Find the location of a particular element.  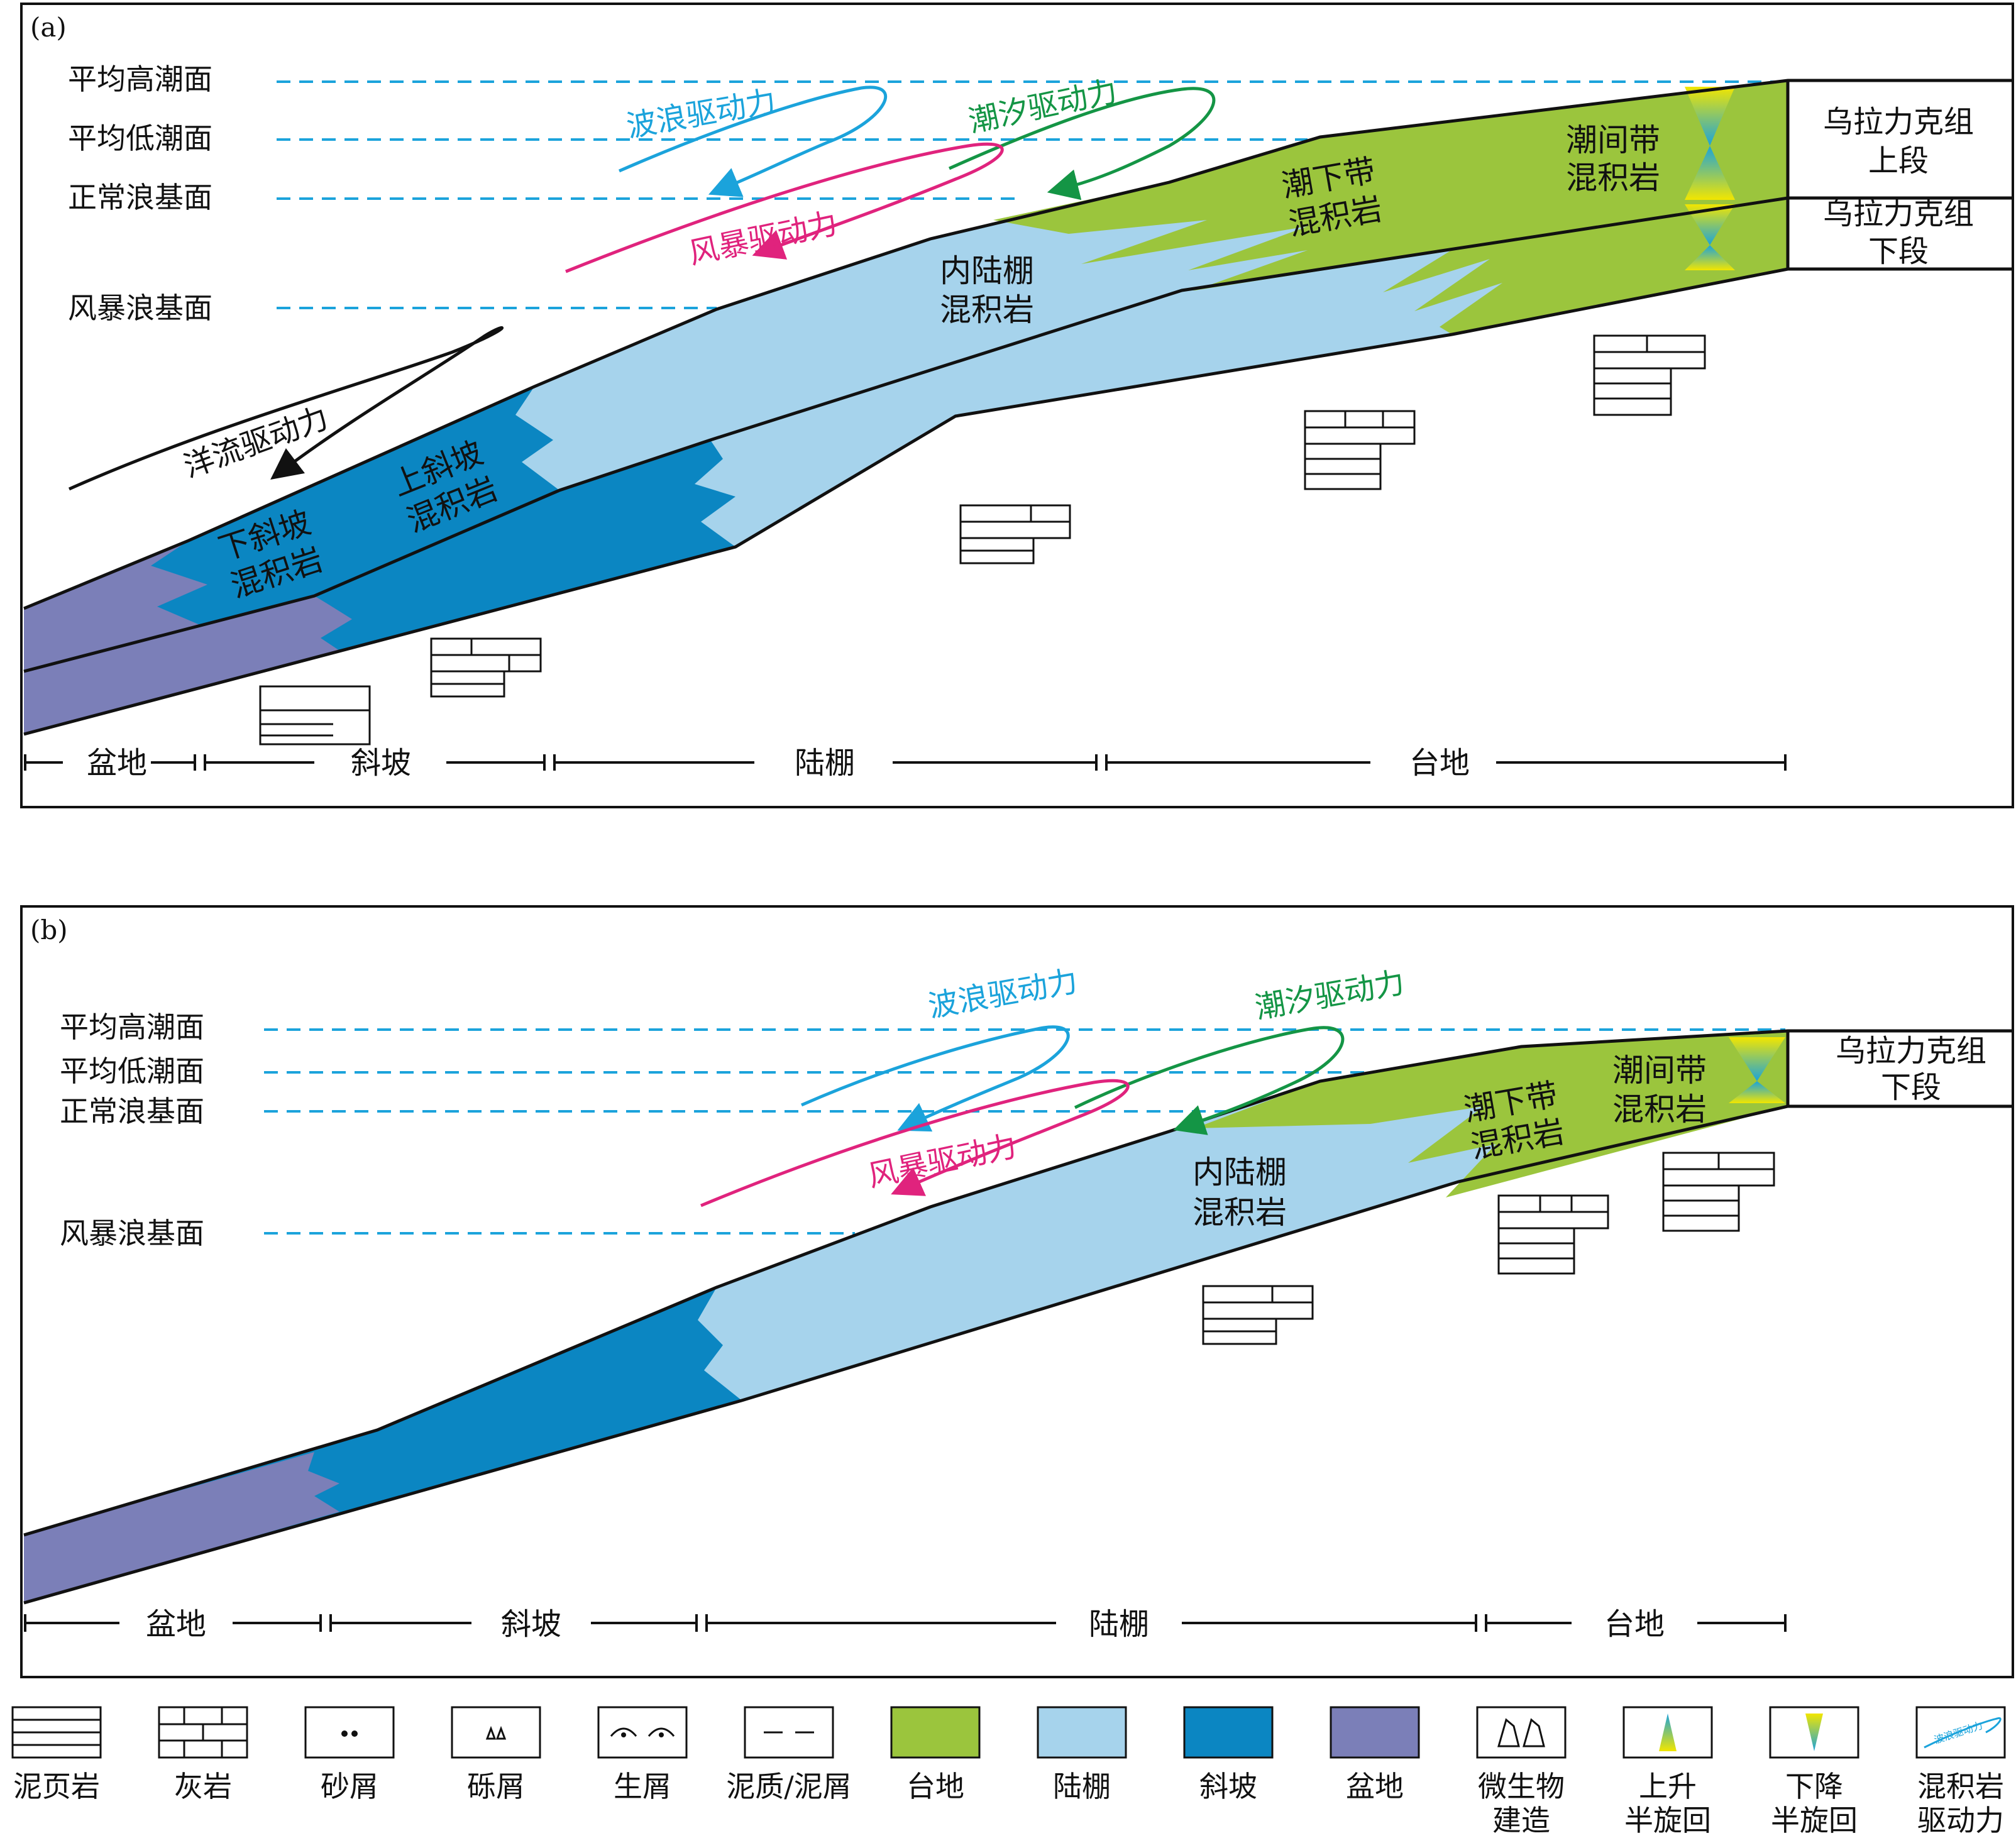

legend-label: 生屑 is located at coordinates (642, 1786).